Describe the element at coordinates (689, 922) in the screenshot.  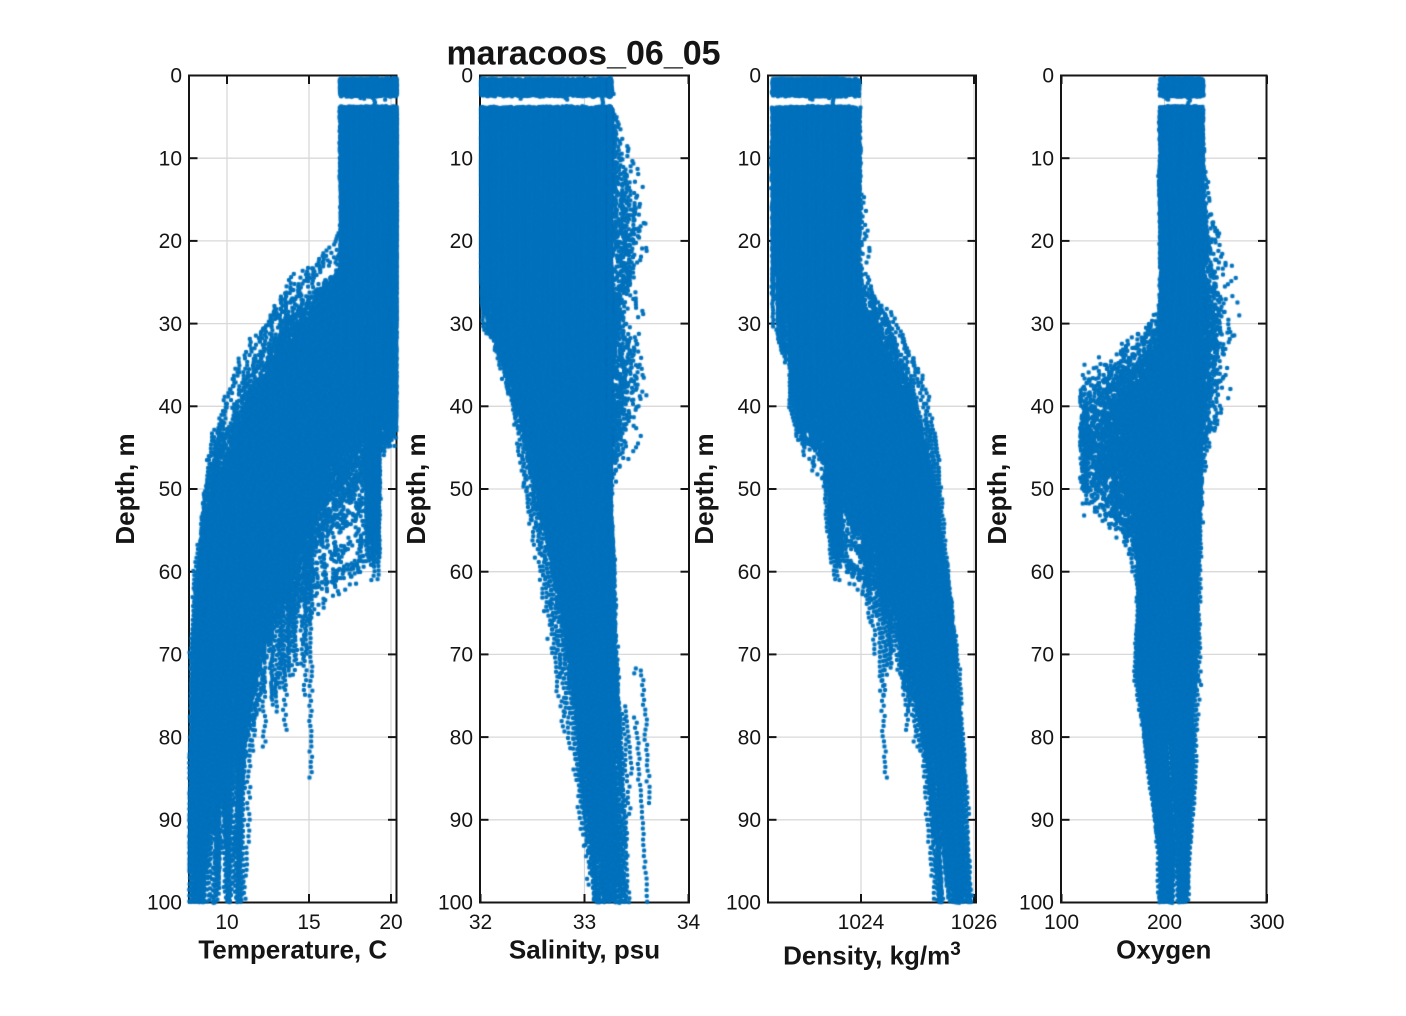
I see `svg-text: 34` at that location.